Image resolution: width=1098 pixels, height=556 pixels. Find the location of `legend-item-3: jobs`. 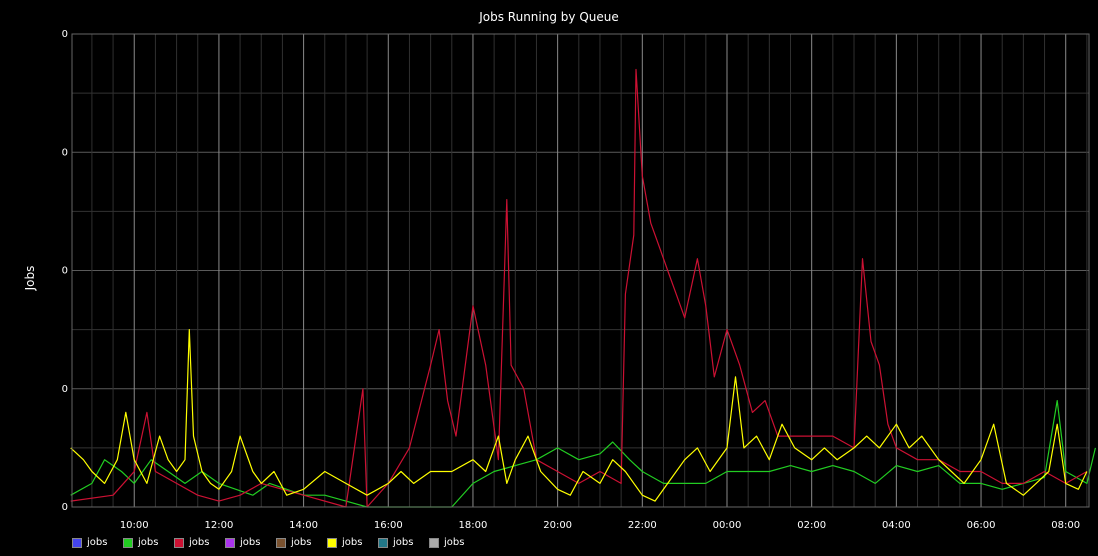

legend-item-3: jobs is located at coordinates (250, 542).